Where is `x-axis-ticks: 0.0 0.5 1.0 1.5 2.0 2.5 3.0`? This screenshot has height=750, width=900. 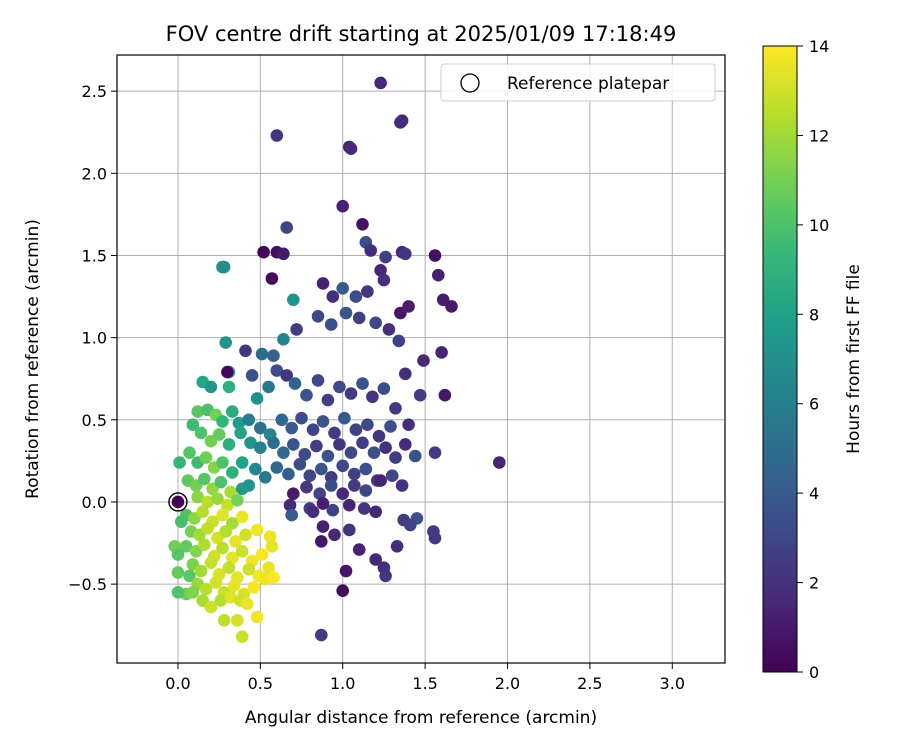
x-axis-ticks: 0.0 0.5 1.0 1.5 2.0 2.5 3.0 is located at coordinates (425, 678).